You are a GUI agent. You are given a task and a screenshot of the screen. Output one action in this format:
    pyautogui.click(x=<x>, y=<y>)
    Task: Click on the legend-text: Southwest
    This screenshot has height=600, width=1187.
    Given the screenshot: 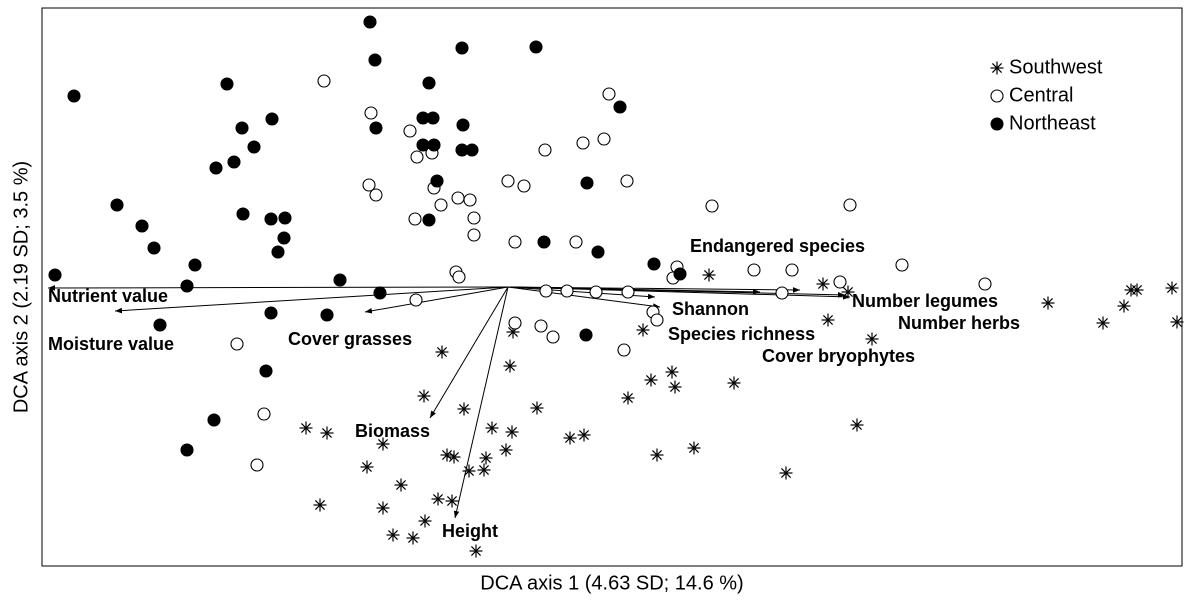 What is the action you would take?
    pyautogui.click(x=1056, y=67)
    